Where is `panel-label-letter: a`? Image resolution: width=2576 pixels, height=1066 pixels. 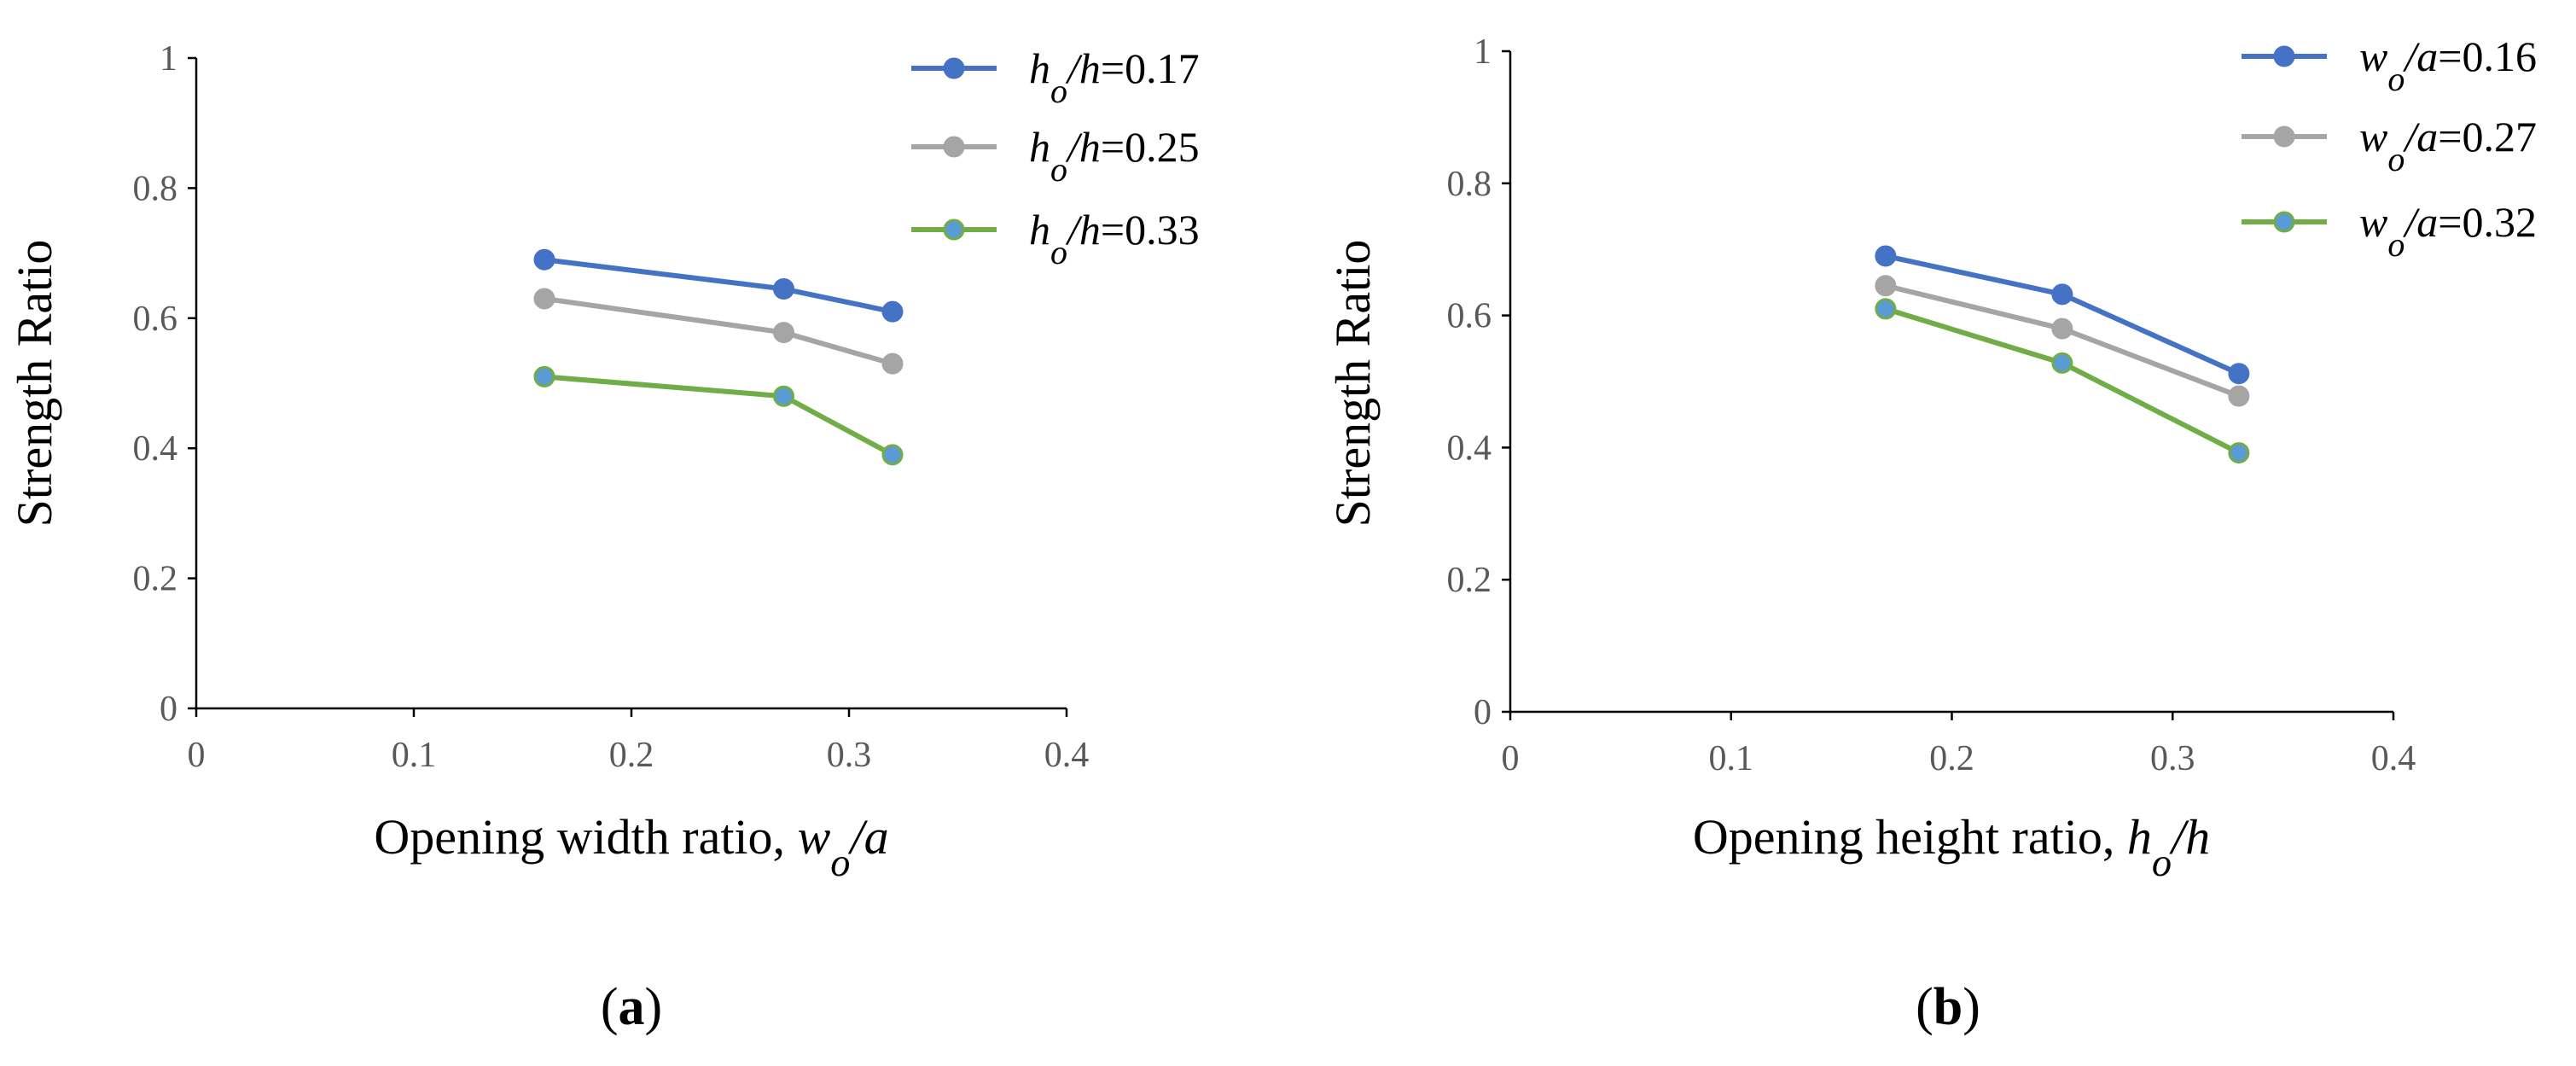 panel-label-letter: a is located at coordinates (632, 1007).